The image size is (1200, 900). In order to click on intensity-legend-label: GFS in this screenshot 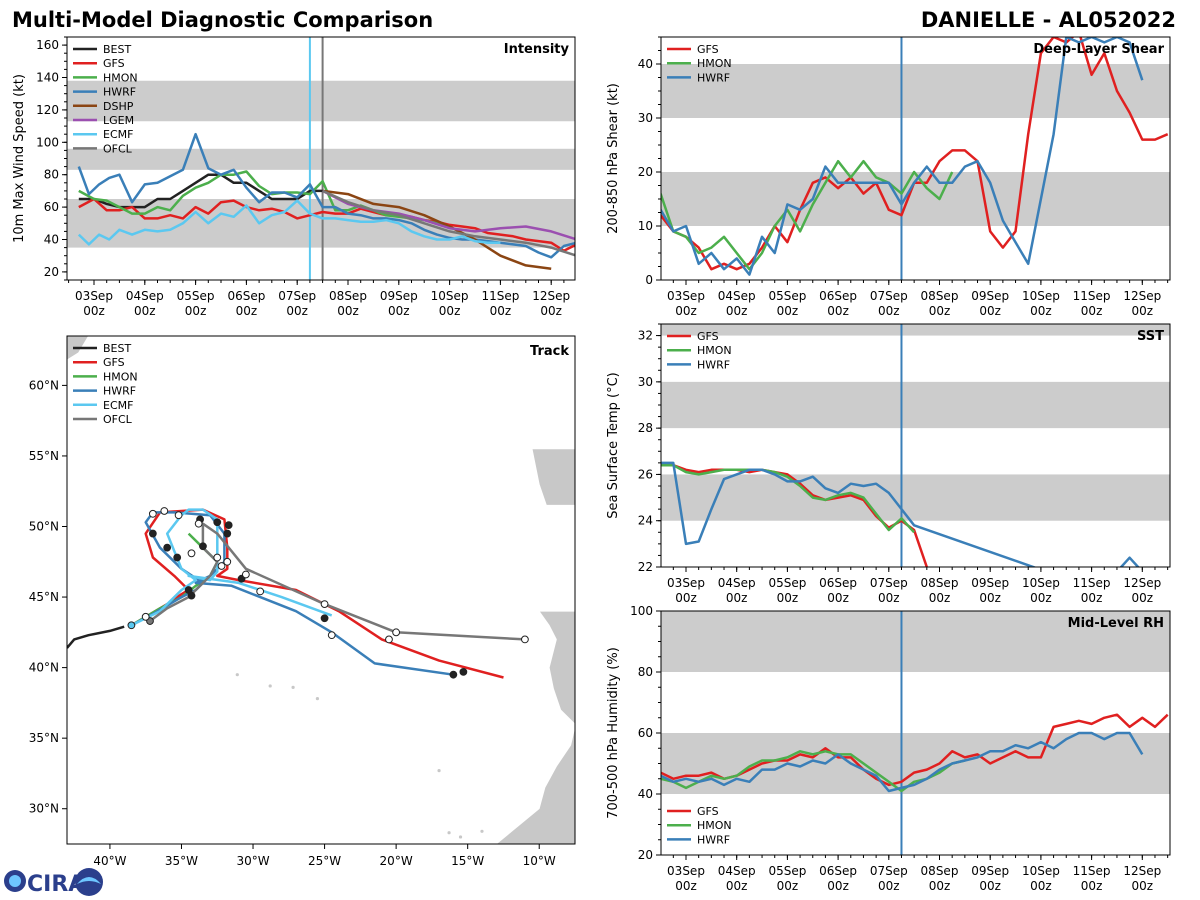, I will do `click(114, 63)`.